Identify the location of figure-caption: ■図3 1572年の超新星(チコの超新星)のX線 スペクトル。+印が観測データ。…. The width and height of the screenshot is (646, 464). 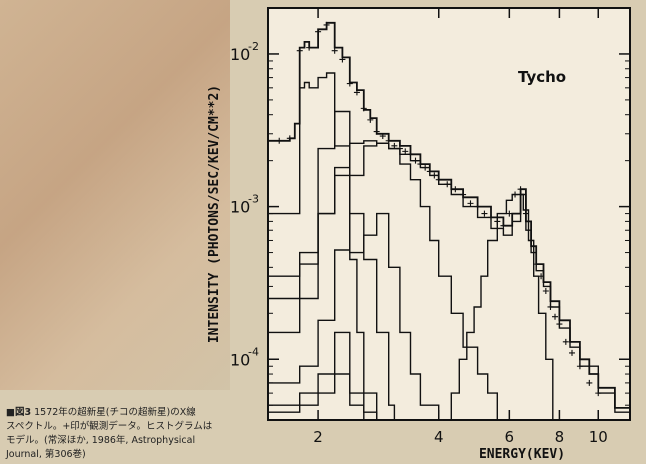
(113, 434).